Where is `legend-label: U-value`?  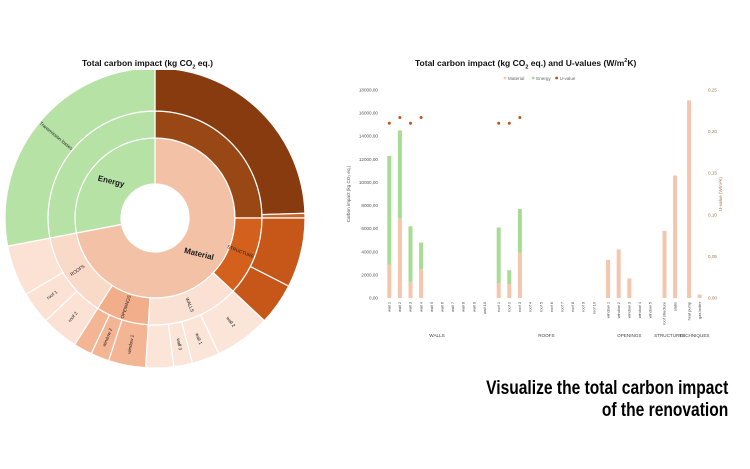
legend-label: U-value is located at coordinates (568, 78).